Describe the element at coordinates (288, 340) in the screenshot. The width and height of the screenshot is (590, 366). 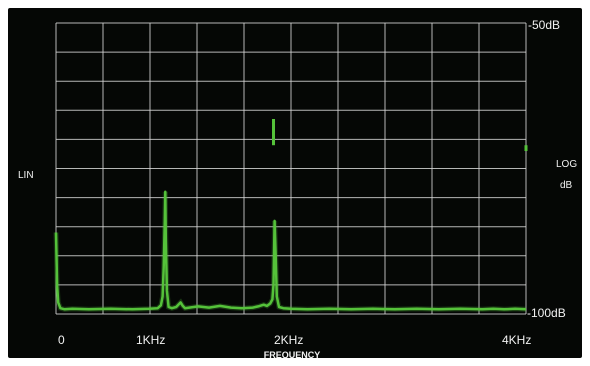
I see `x-tick-label-2khz: 2KHz` at that location.